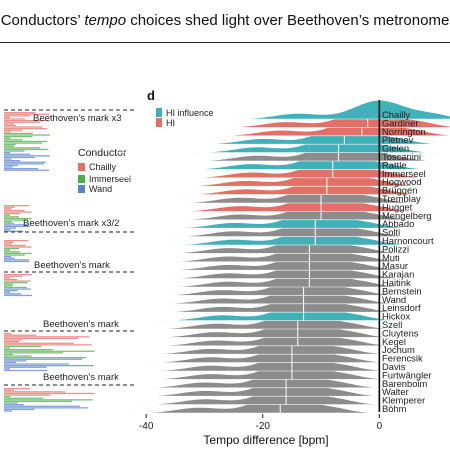  I want to click on conductor-label-11: Hugget, so click(397, 206).